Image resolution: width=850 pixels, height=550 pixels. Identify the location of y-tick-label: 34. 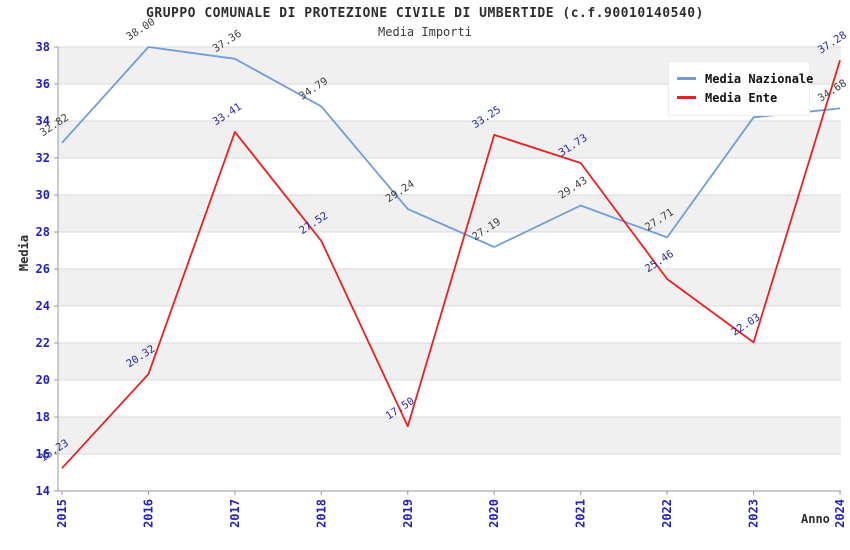
(43, 121).